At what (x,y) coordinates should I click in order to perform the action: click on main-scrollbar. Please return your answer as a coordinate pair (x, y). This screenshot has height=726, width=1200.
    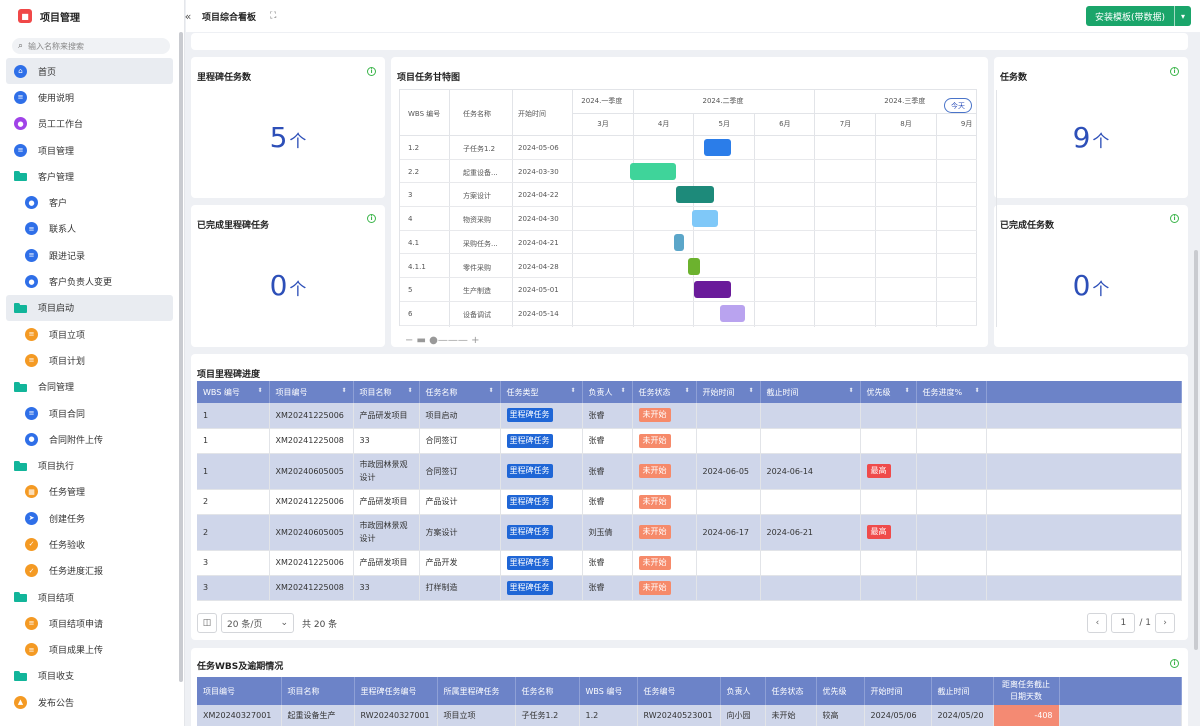
    Looking at the image, I should click on (1196, 450).